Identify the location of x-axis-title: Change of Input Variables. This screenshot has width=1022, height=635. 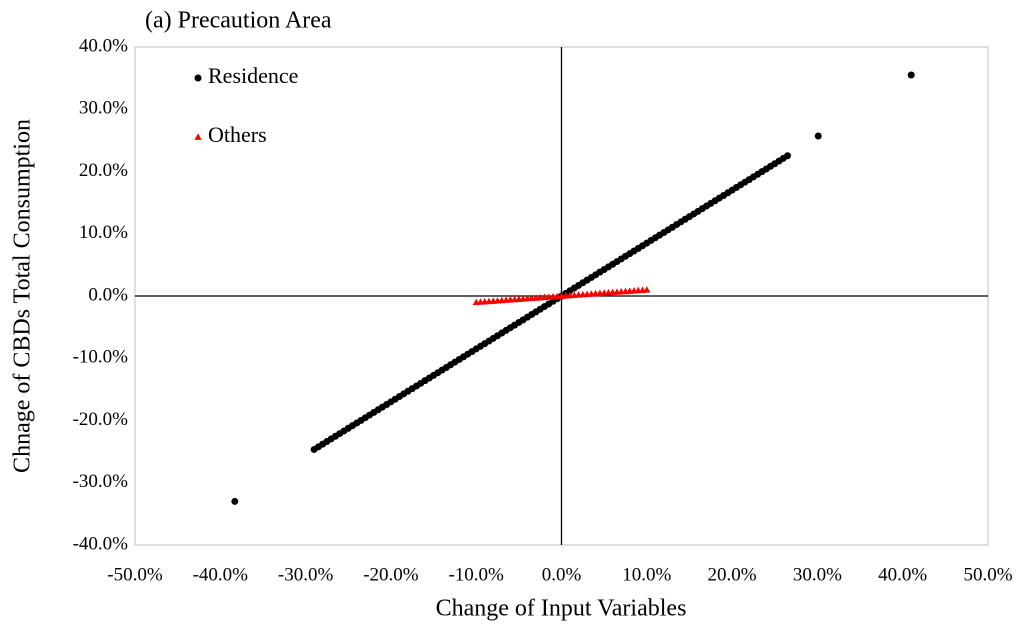
(561, 609).